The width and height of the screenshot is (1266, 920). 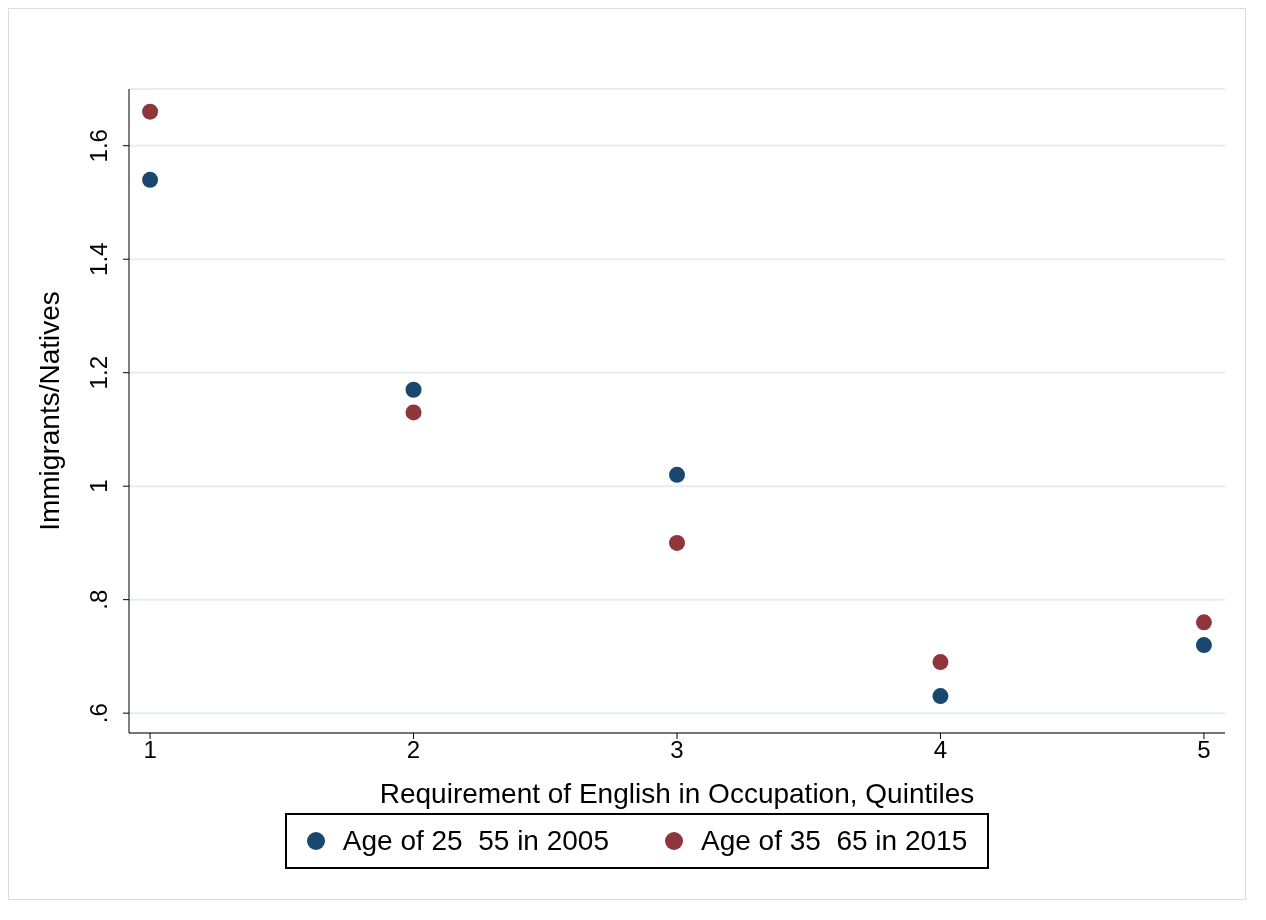 What do you see at coordinates (98, 373) in the screenshot?
I see `y-tick-label: 1.2` at bounding box center [98, 373].